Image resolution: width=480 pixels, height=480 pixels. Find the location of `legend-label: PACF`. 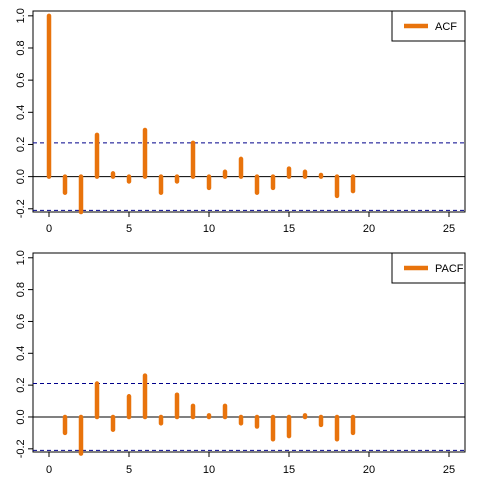

legend-label: PACF is located at coordinates (449, 269).